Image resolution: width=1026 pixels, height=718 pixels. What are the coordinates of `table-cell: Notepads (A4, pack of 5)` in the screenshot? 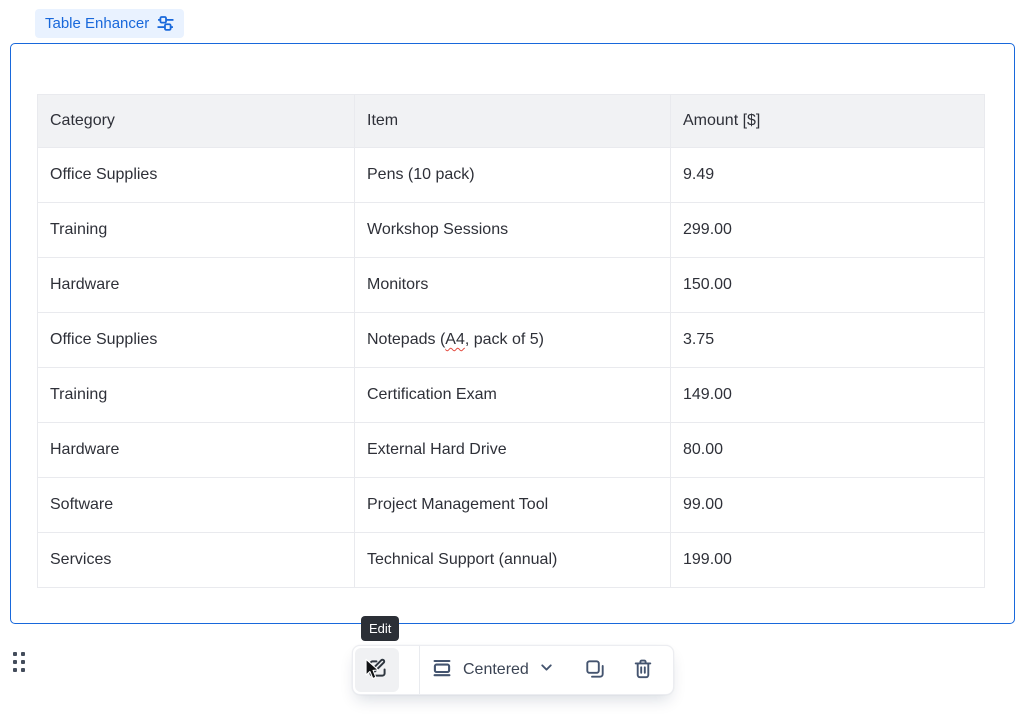 It's located at (512, 340).